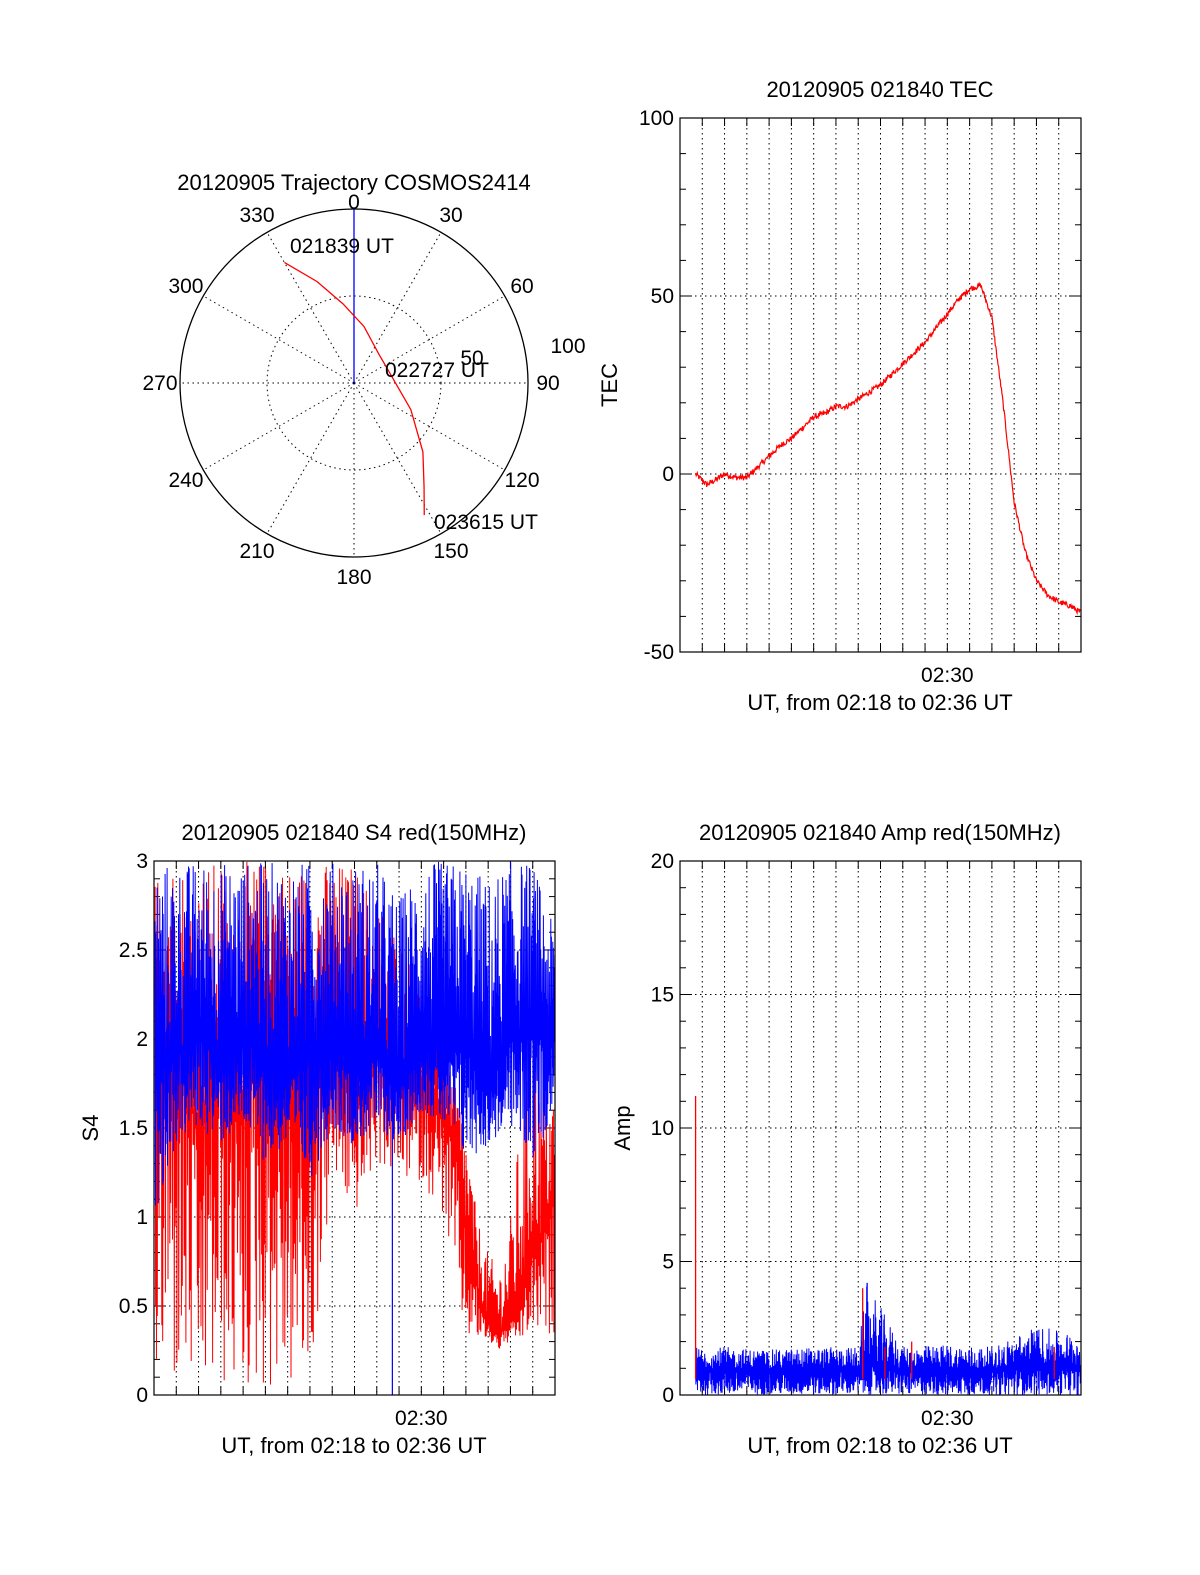 The image size is (1200, 1575). I want to click on tec-y-tick-label: 100, so click(656, 118).